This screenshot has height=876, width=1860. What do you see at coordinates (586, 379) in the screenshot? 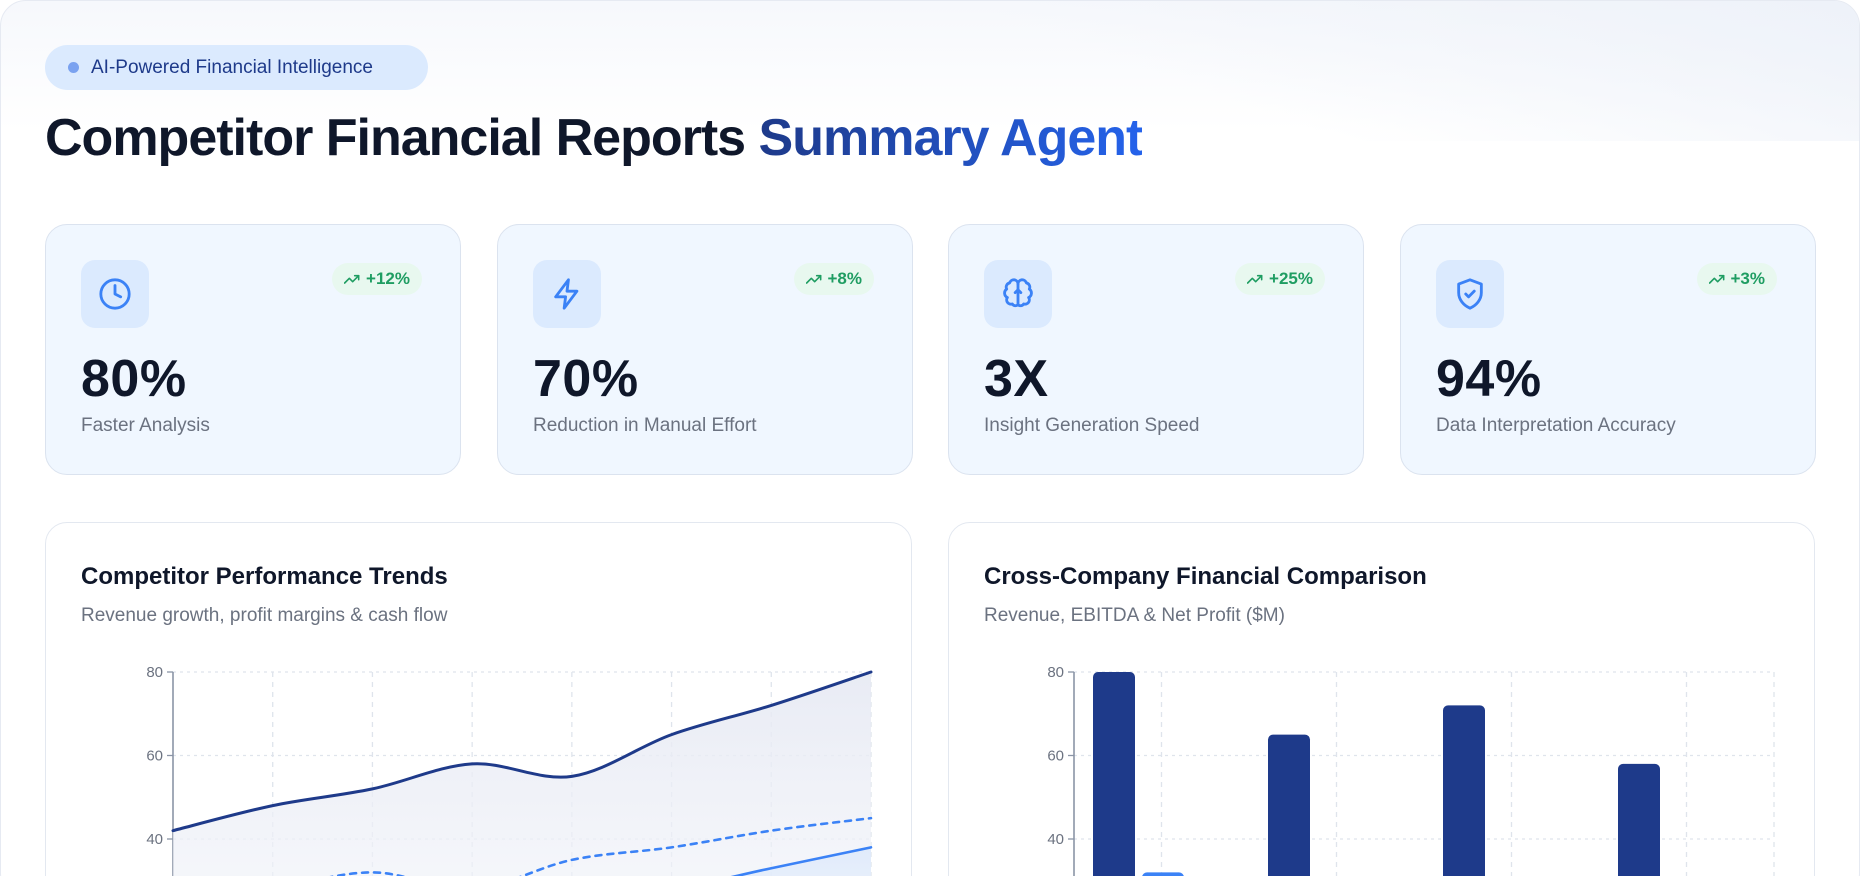
I see `stat-value: 70%` at bounding box center [586, 379].